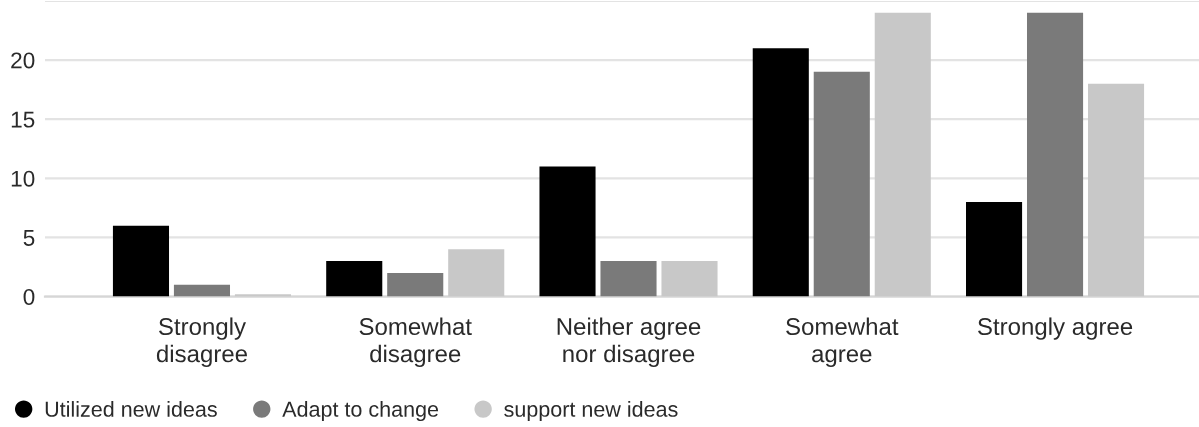  What do you see at coordinates (131, 409) in the screenshot?
I see `legend-label: Utilized new ideas` at bounding box center [131, 409].